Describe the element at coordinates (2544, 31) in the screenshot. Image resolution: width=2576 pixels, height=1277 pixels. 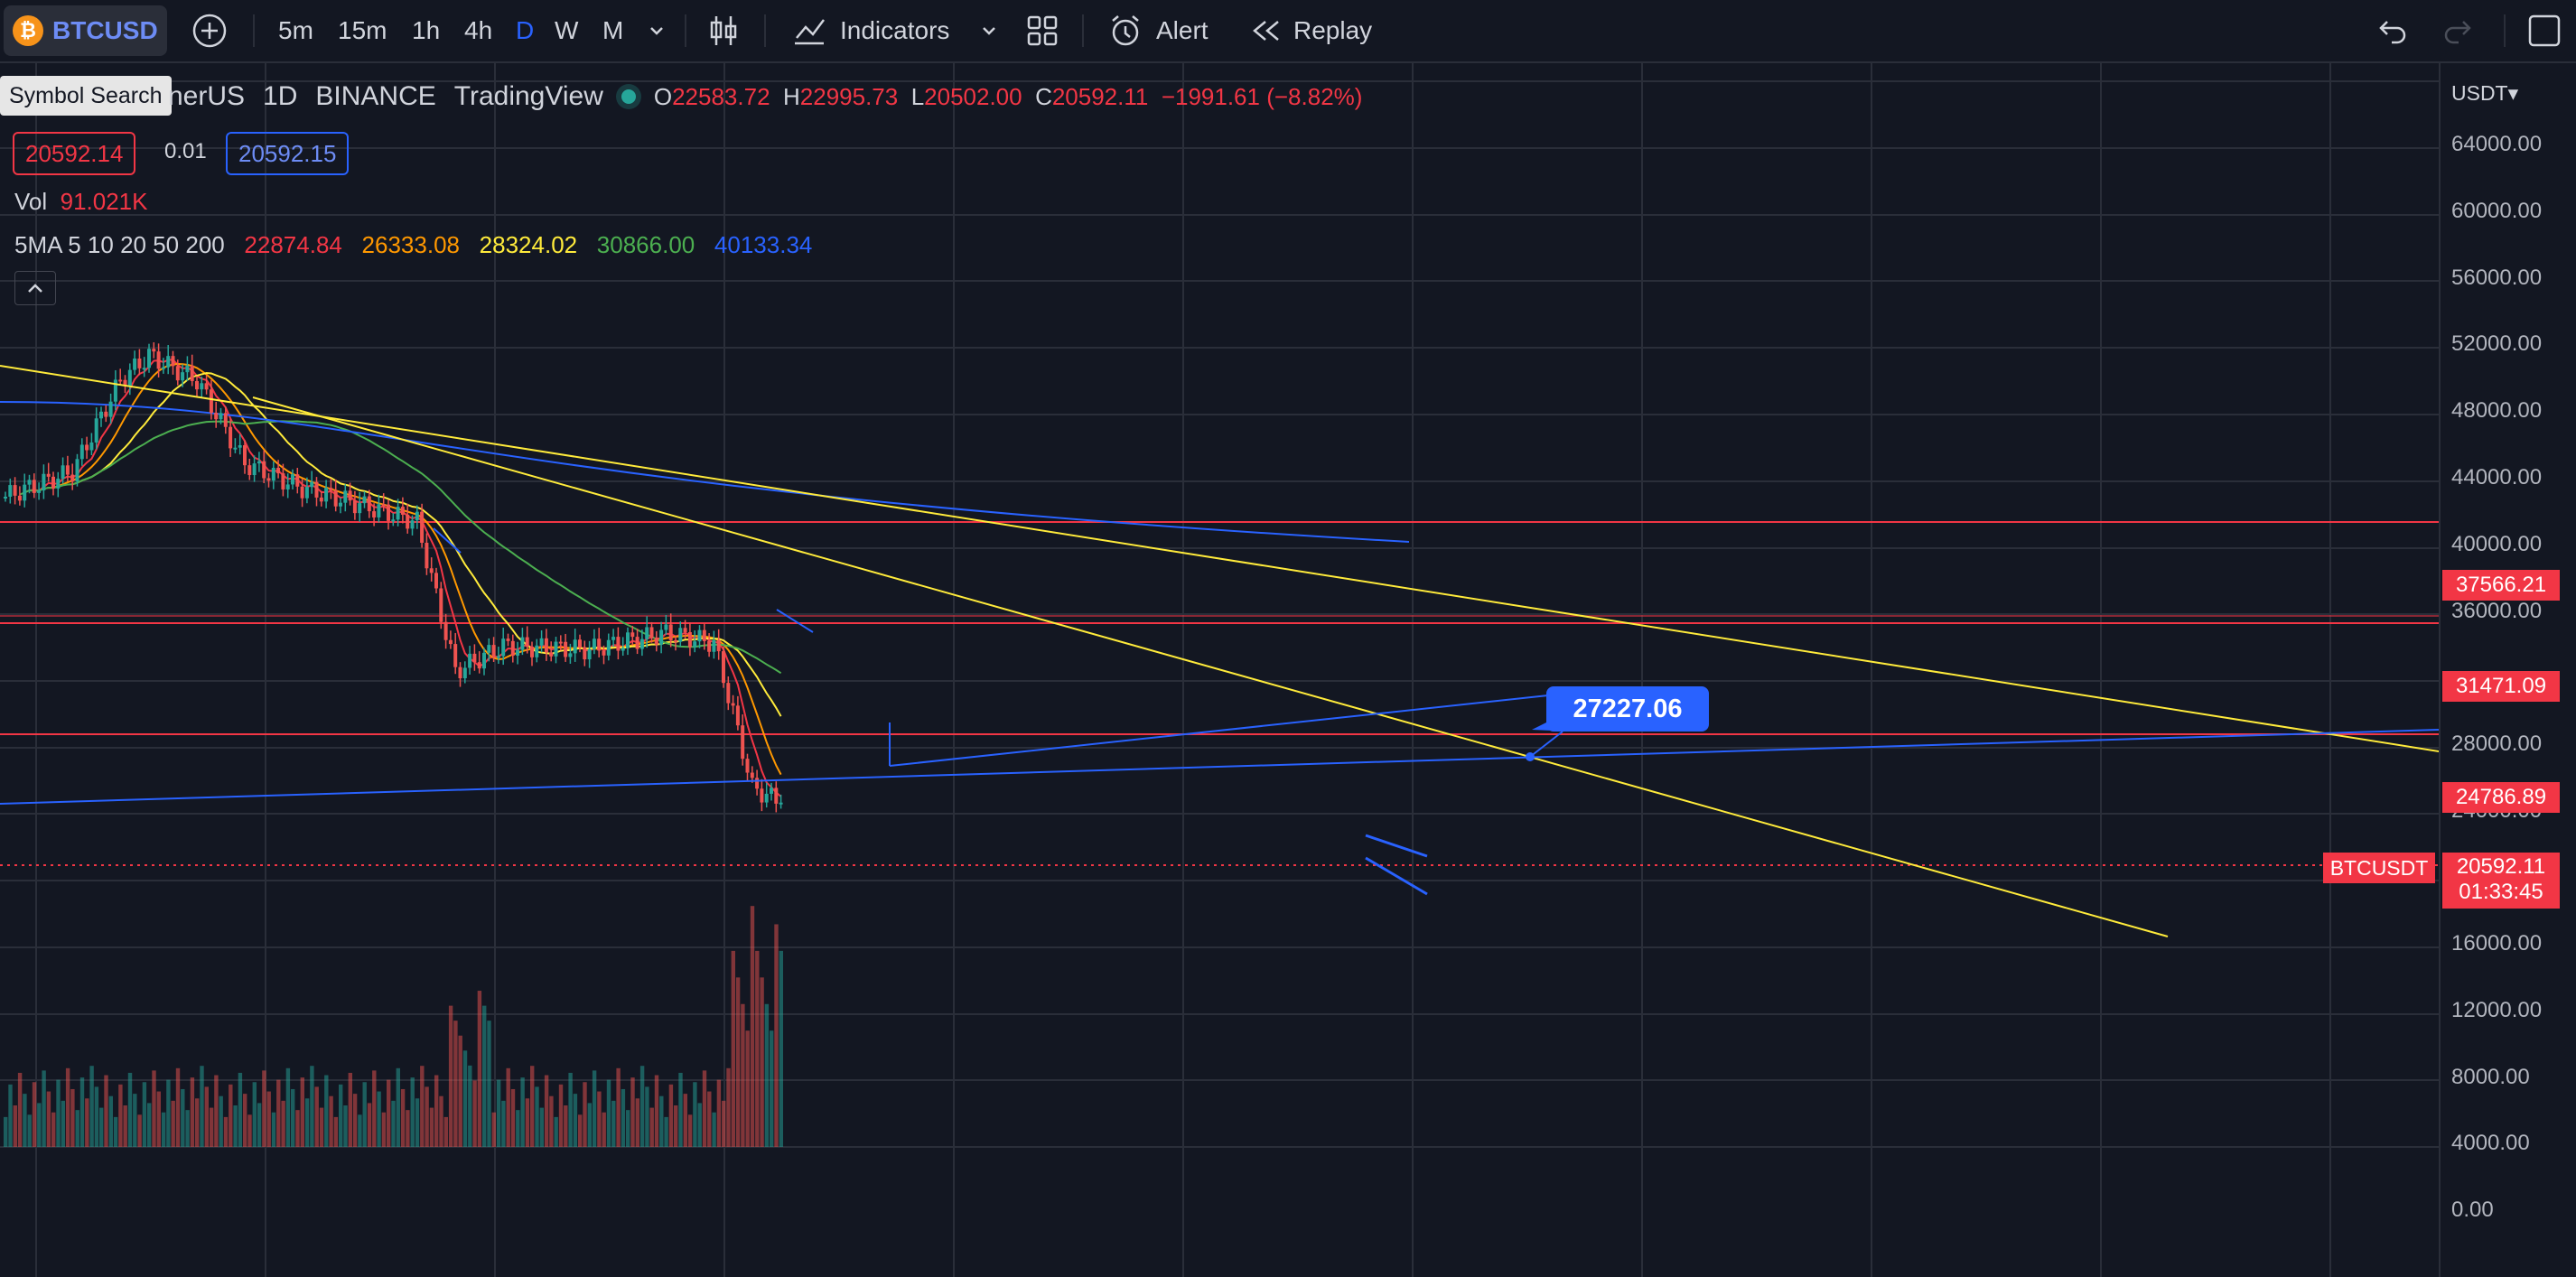
I see `fullscreen-button` at that location.